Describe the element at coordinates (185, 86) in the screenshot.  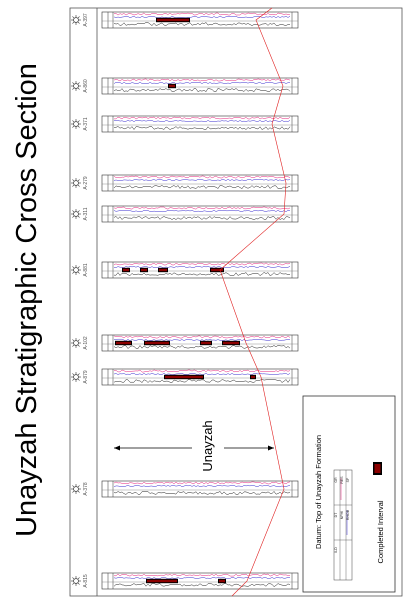
I see `well-track-A-860: A-860` at that location.